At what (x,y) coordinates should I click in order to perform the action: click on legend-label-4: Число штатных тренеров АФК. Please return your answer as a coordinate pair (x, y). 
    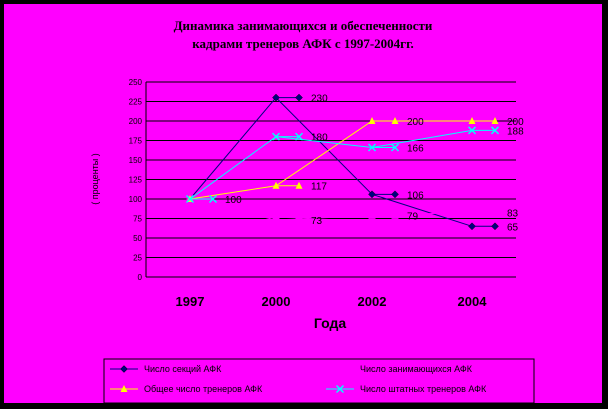
    Looking at the image, I should click on (423, 389).